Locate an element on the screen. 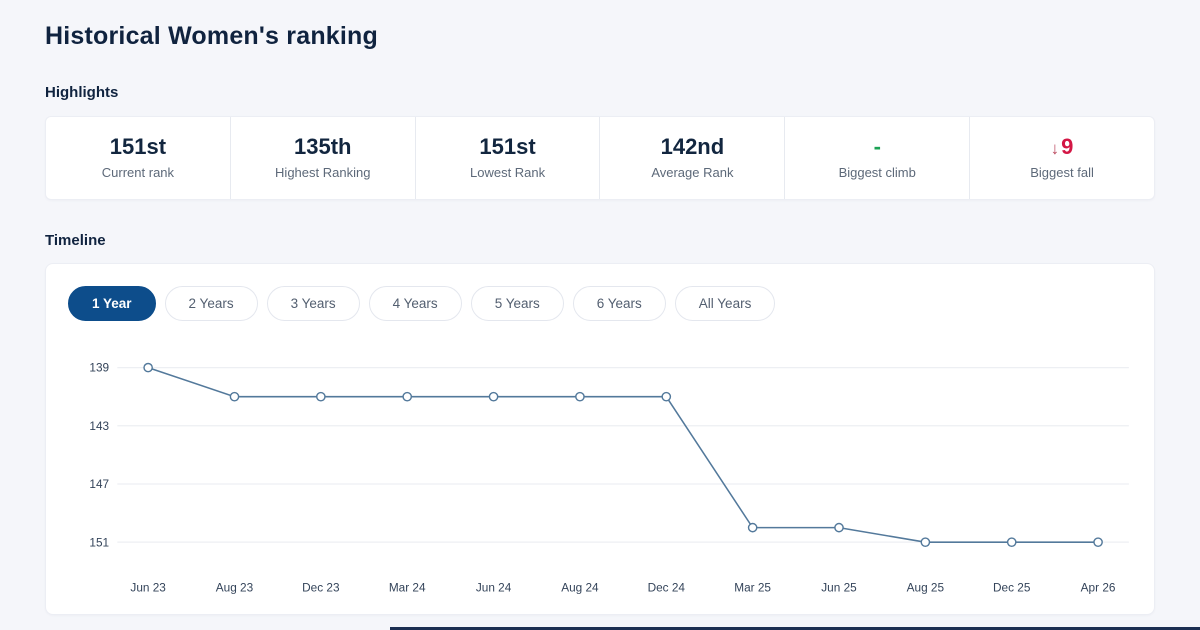  stat-value-text: 142nd is located at coordinates (692, 146).